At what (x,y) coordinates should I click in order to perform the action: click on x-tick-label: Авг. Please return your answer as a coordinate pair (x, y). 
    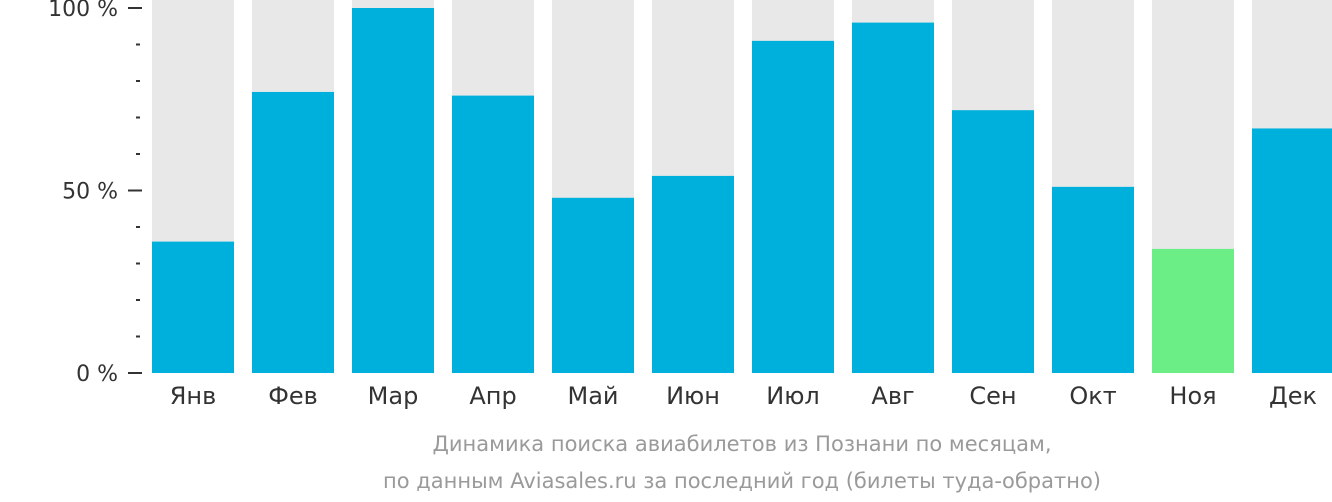
    Looking at the image, I should click on (892, 396).